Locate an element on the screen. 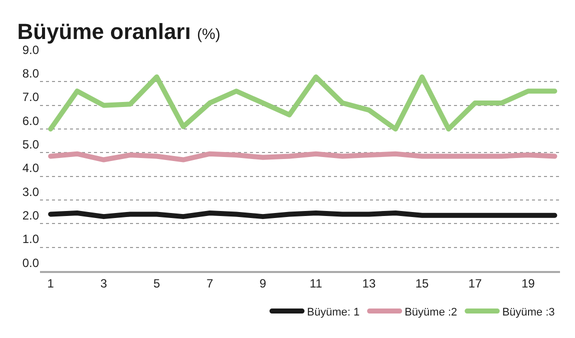 The height and width of the screenshot is (338, 575). chart-subtitle: (%) is located at coordinates (208, 35).